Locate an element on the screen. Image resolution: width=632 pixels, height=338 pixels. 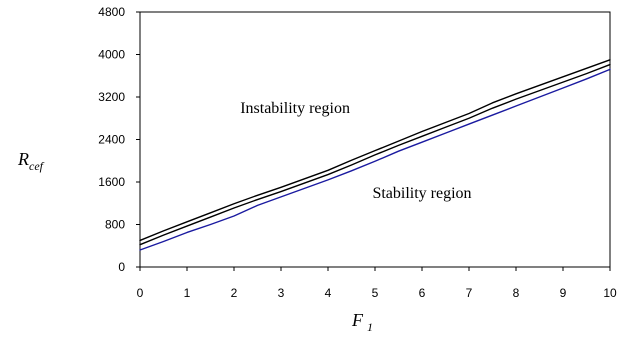
x-tick-label-5: 5 is located at coordinates (375, 293).